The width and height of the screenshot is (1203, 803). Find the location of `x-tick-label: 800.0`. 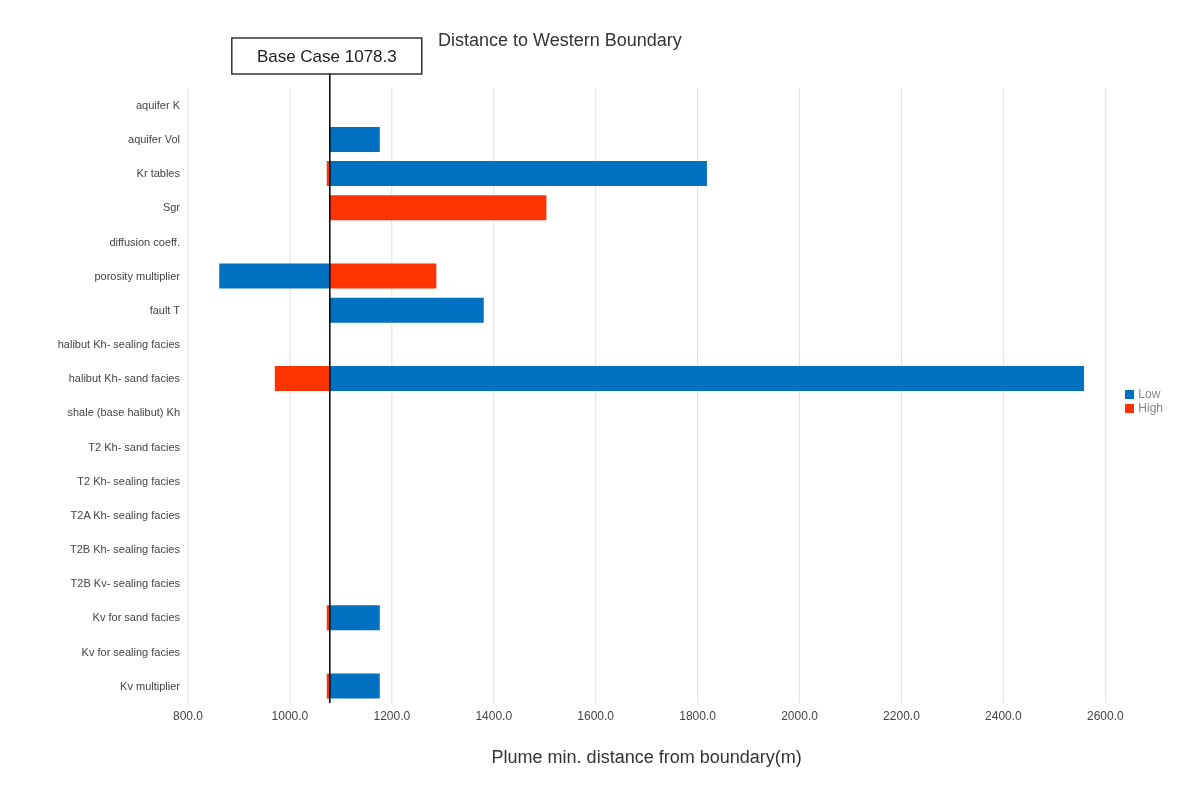

x-tick-label: 800.0 is located at coordinates (188, 715).